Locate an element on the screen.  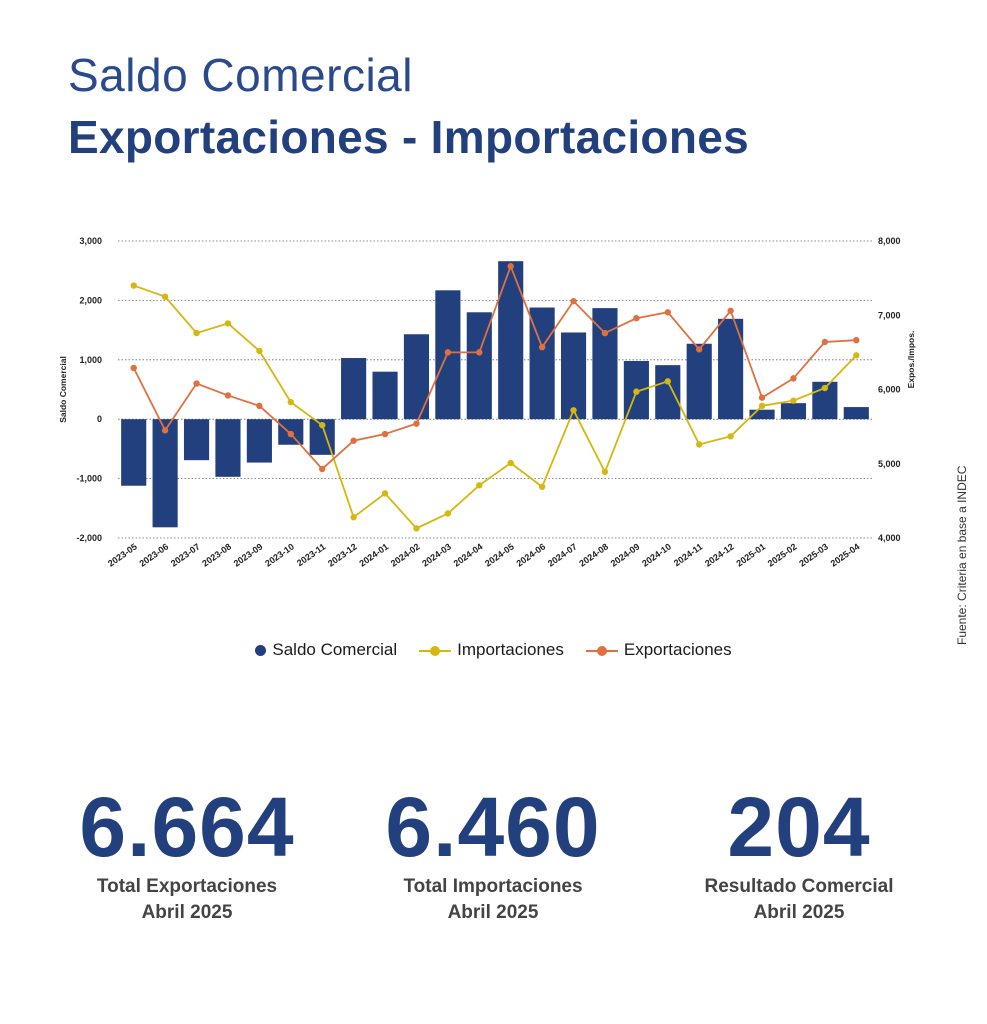
legend-item-importaciones: Importaciones is located at coordinates (491, 650).